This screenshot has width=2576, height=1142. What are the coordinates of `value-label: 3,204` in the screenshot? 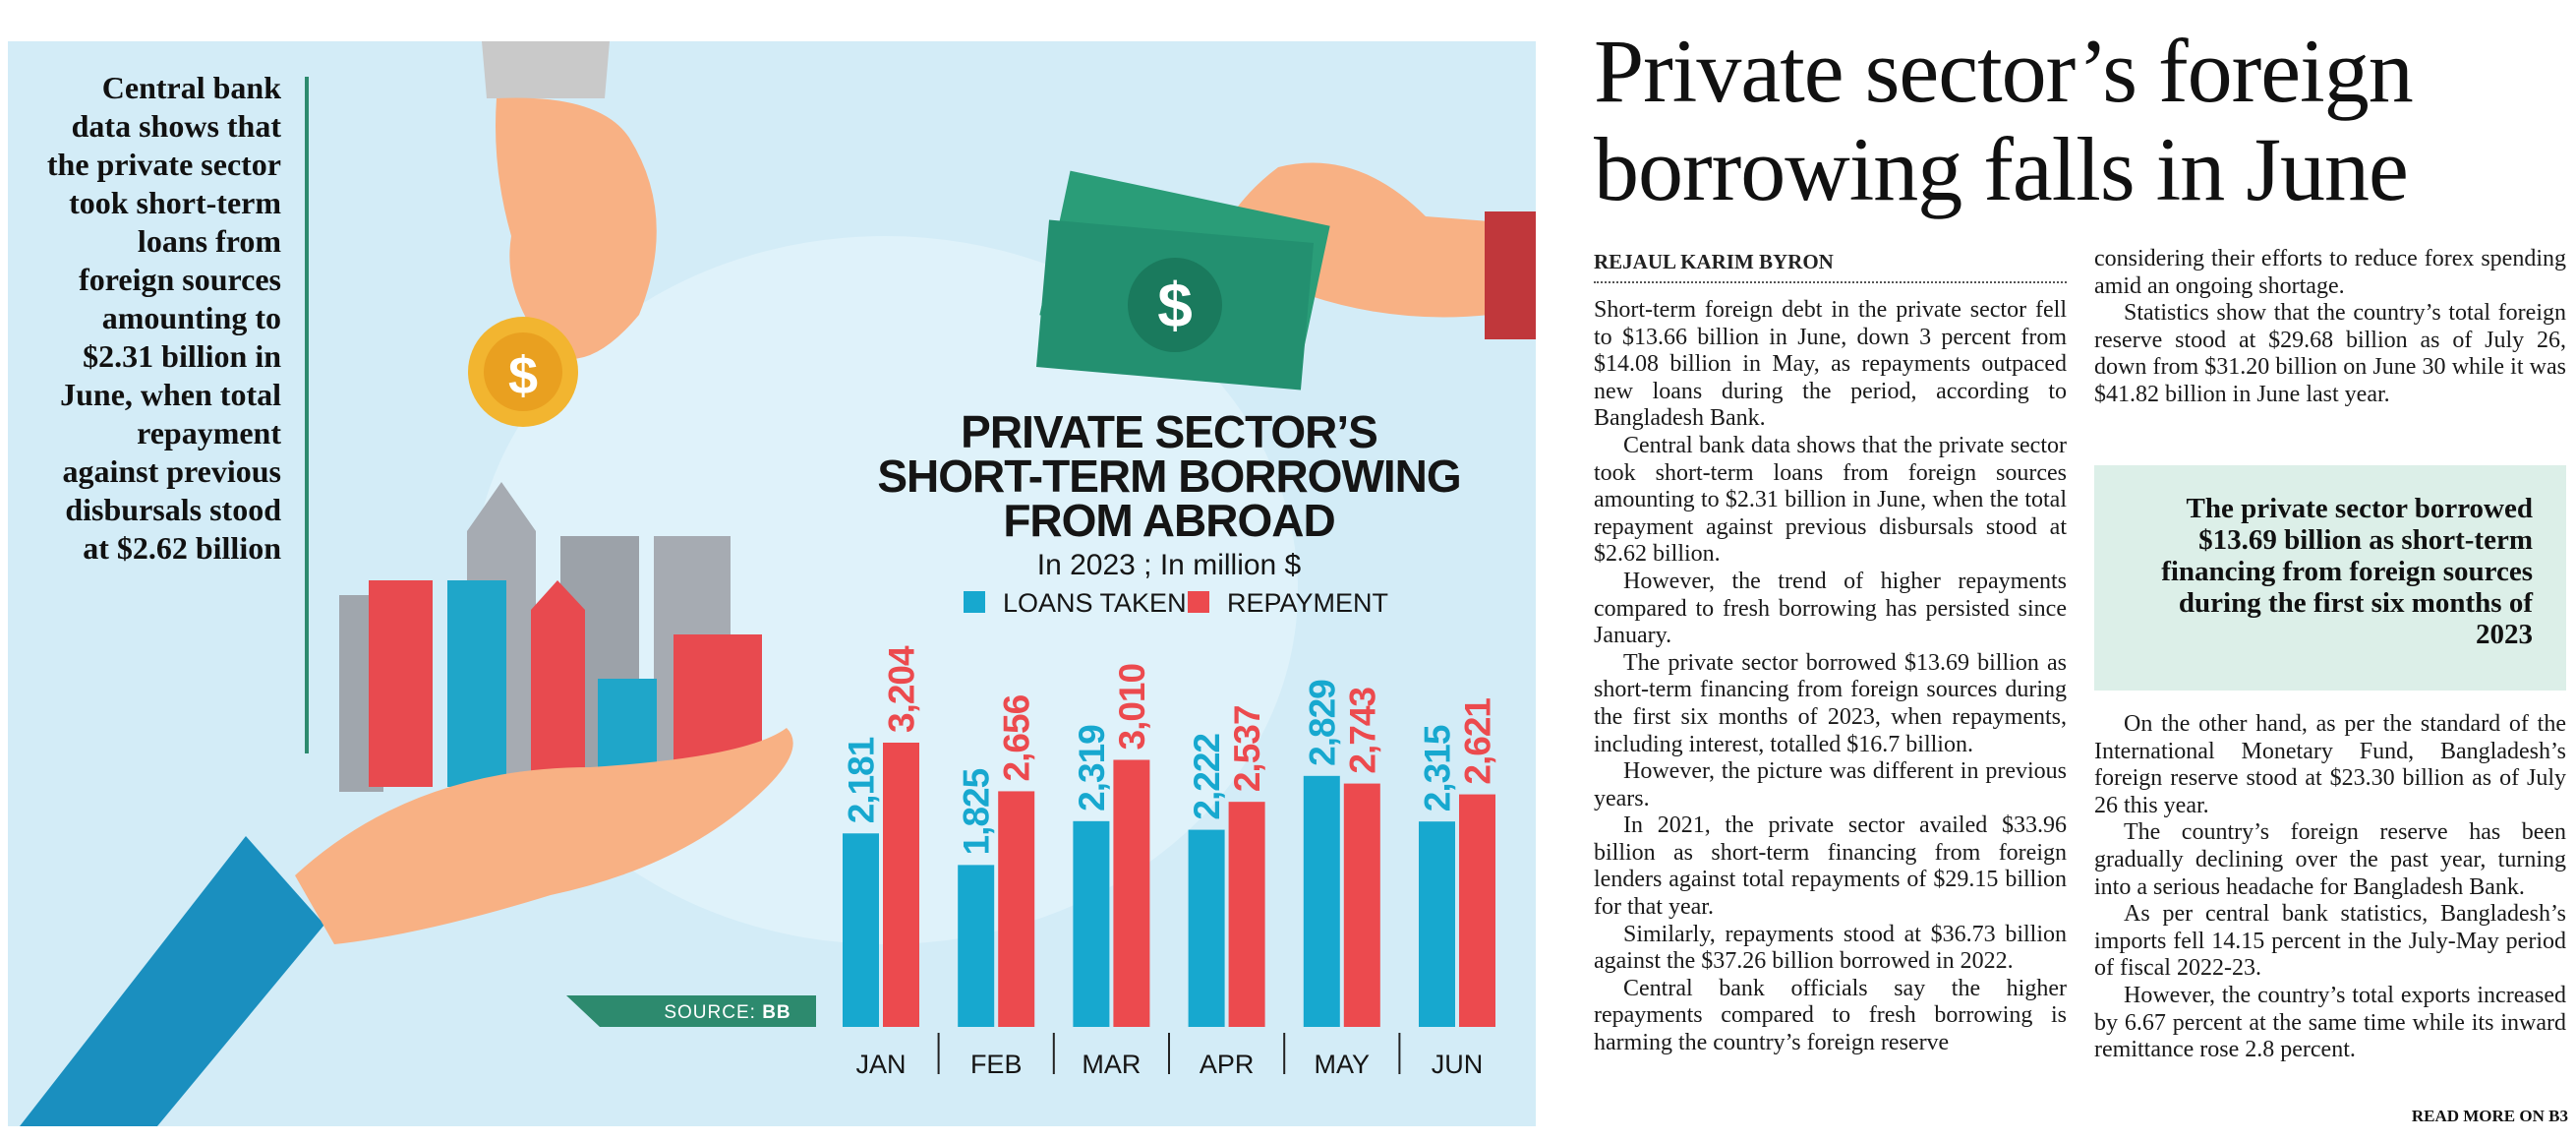 It's located at (902, 689).